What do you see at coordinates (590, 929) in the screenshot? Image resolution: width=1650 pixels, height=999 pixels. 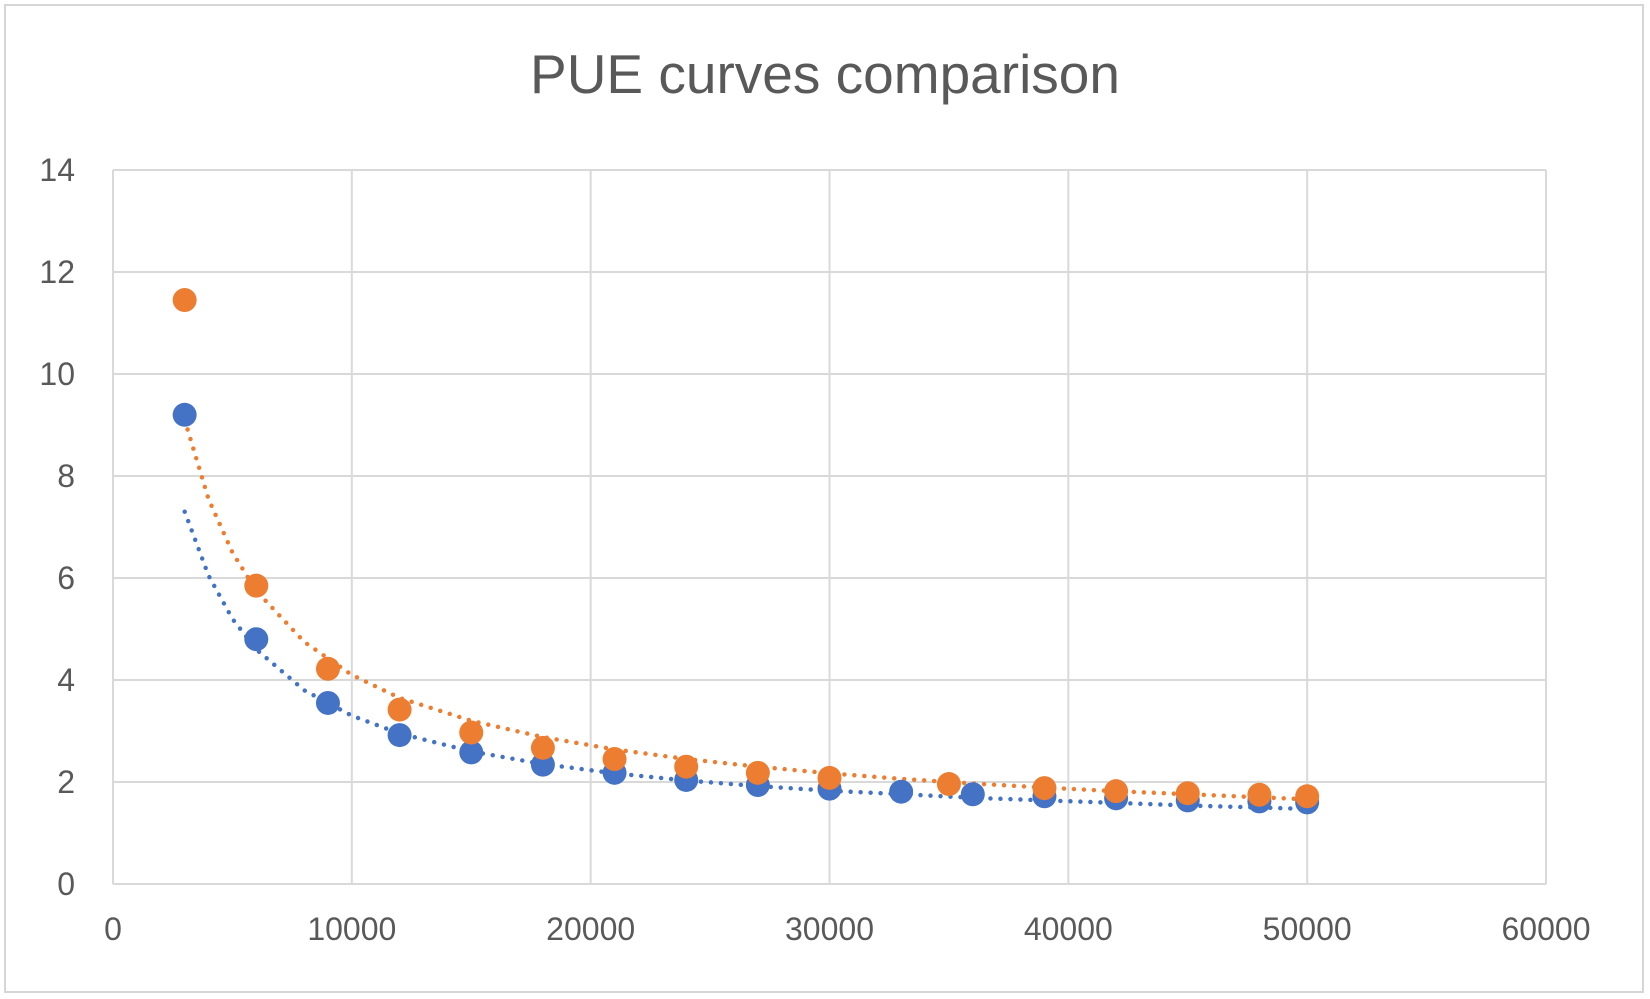 I see `x-tick-label: 20000` at bounding box center [590, 929].